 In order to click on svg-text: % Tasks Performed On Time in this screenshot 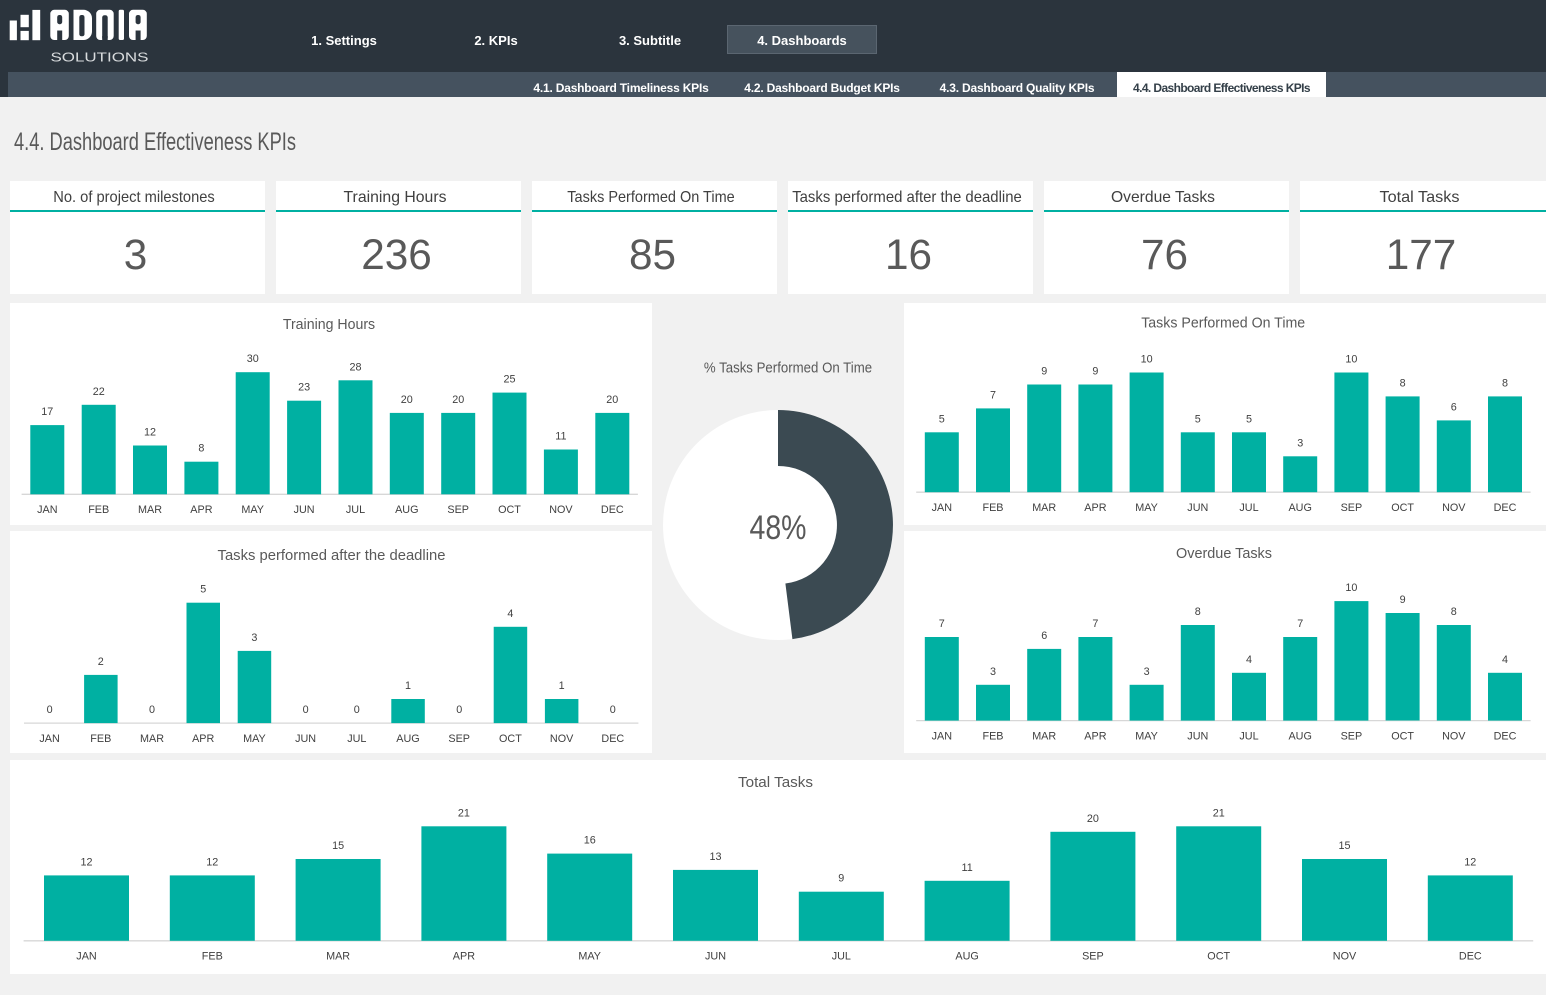, I will do `click(788, 369)`.